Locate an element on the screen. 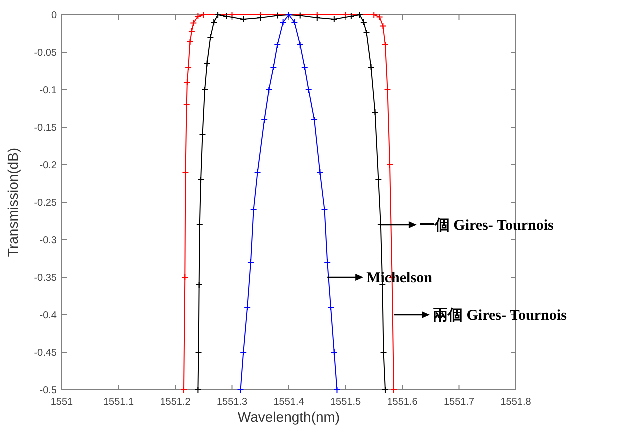 Image resolution: width=634 pixels, height=429 pixels. x-tick-label: 1551 is located at coordinates (62, 402).